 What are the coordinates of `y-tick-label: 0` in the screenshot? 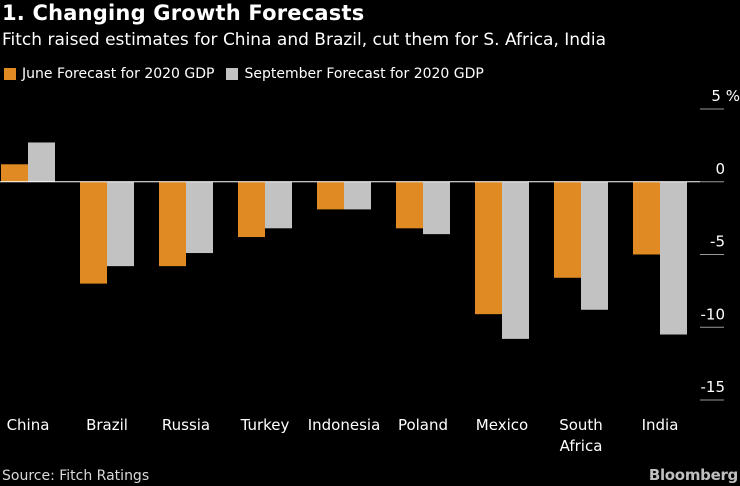 It's located at (720, 169).